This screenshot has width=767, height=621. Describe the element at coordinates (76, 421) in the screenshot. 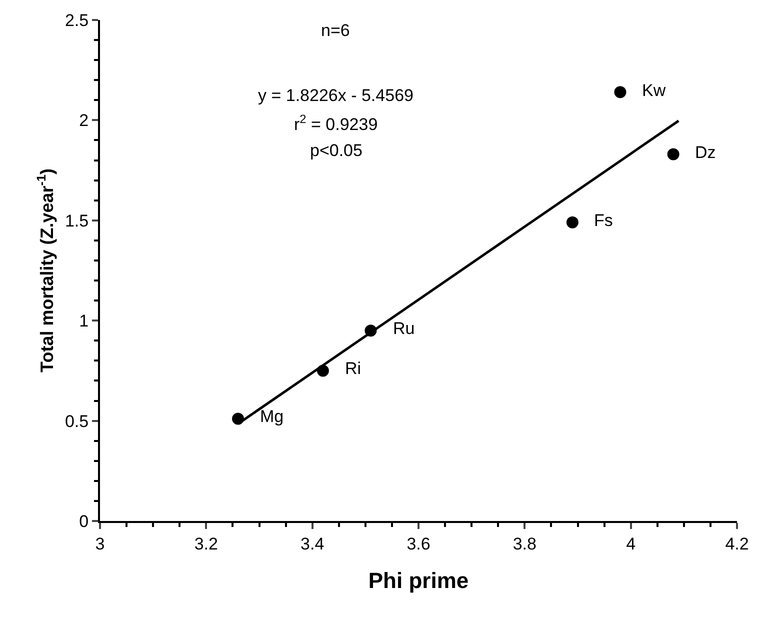

I see `y-tick-label: 0.5` at that location.